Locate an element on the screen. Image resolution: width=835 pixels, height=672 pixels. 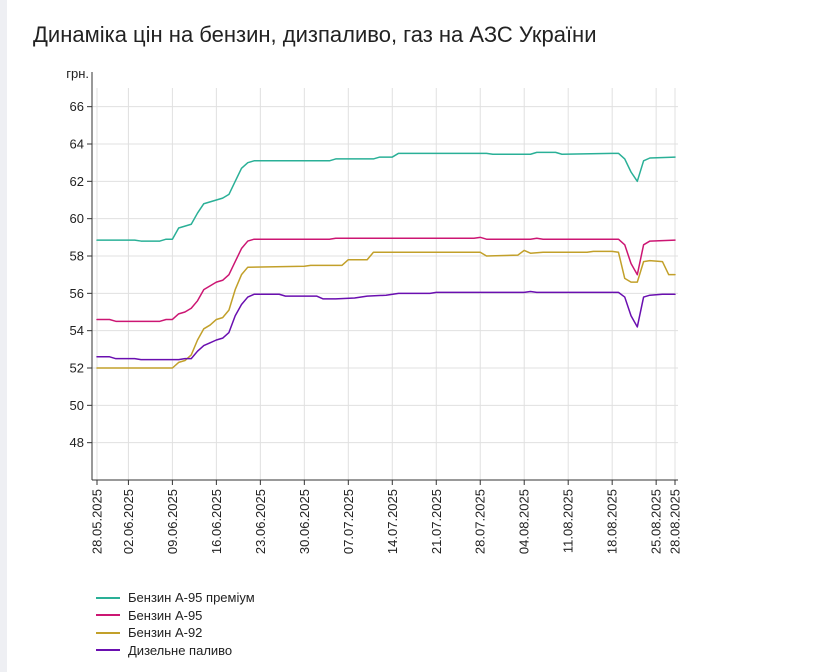
y-tick-label: 64 is located at coordinates (77, 144).